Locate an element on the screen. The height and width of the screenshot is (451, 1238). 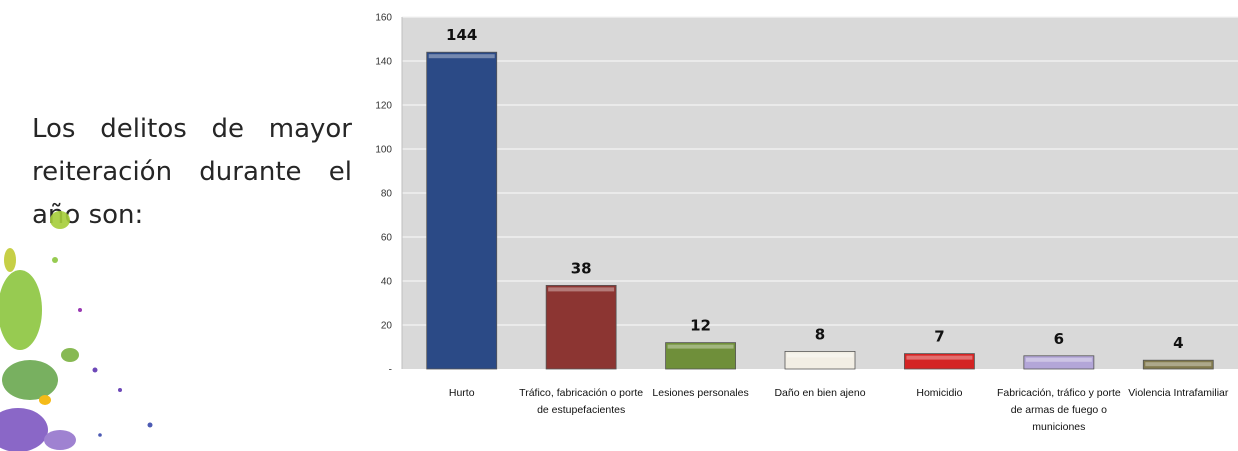
x-tick-label-line: Daño en bien ajeno is located at coordinates (819, 393).